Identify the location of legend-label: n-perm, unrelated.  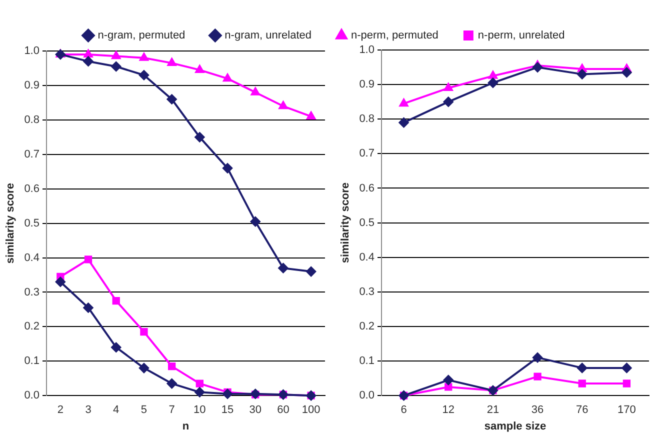
(521, 36).